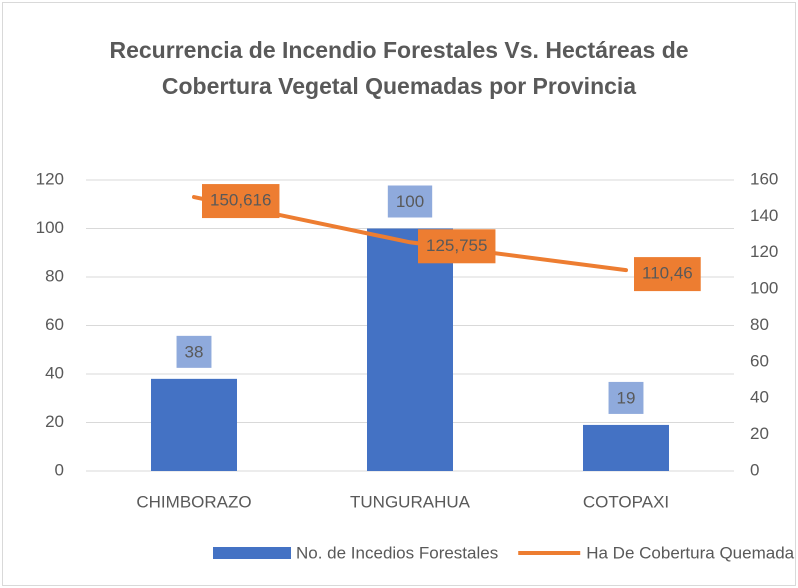 The image size is (798, 588). Describe the element at coordinates (764, 178) in the screenshot. I see `y2-tick-label: 160` at that location.